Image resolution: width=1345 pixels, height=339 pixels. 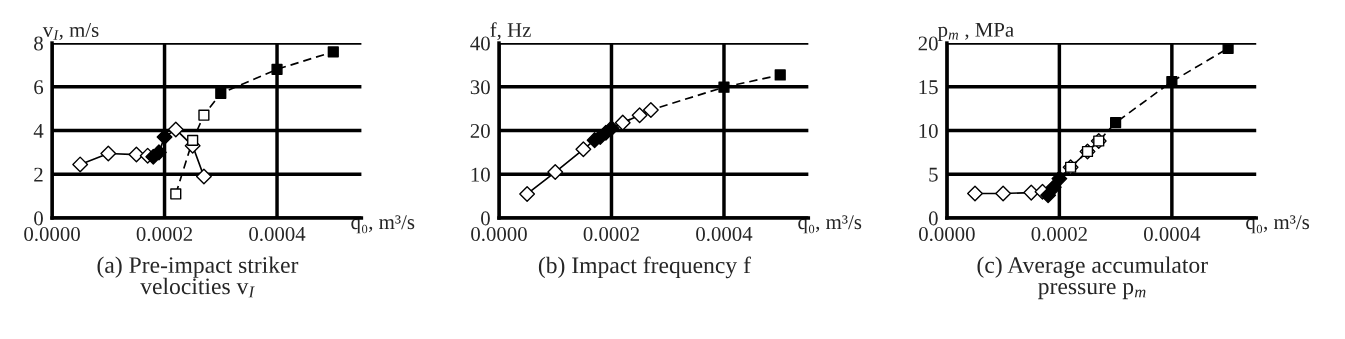 I want to click on y-tick-label: 30, so click(x=480, y=87).